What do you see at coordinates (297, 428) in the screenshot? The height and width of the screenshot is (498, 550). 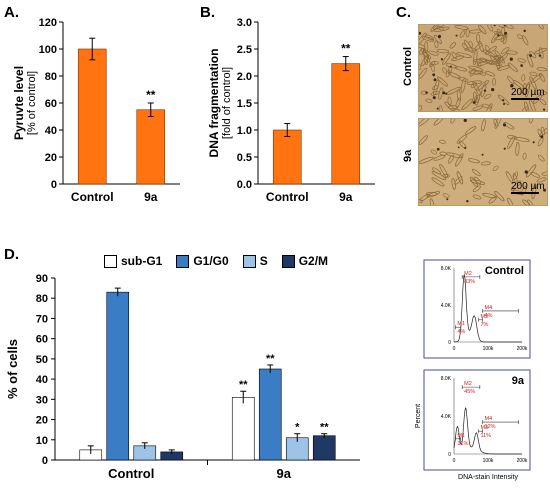 I see `significance-mark: *` at bounding box center [297, 428].